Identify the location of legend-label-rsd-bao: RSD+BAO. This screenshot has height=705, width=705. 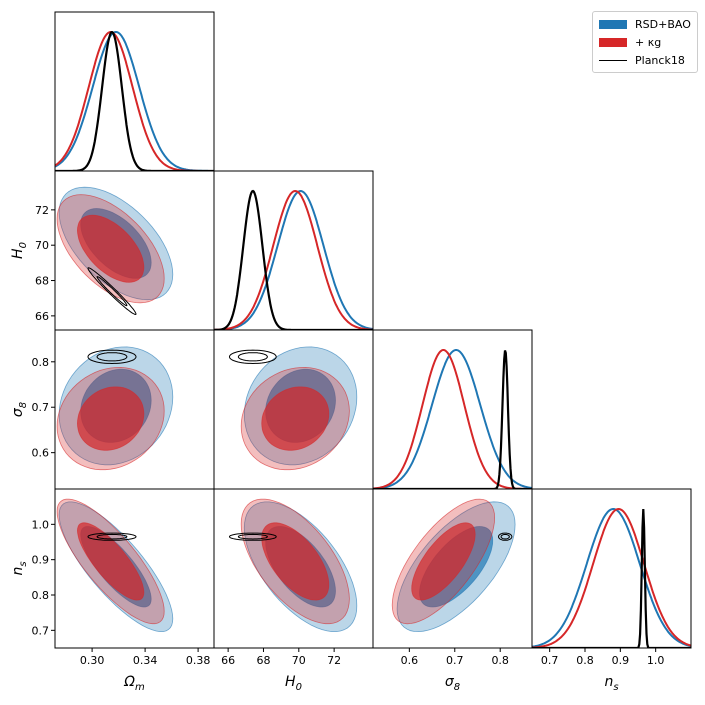
(663, 24).